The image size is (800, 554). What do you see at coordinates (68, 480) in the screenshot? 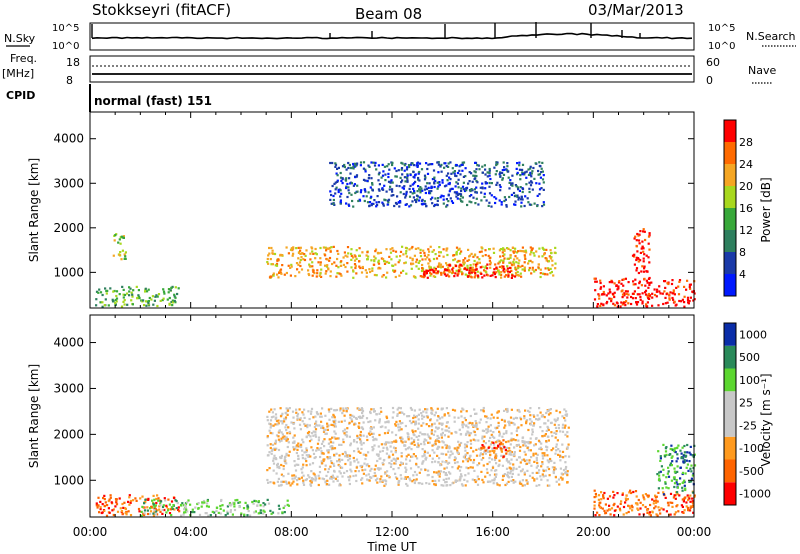
I see `velocity-ytick-label: 1000` at bounding box center [68, 480].